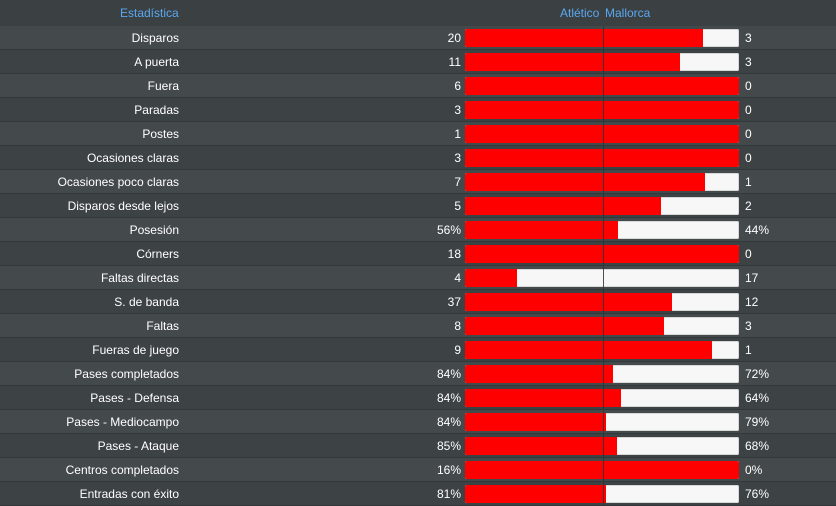  I want to click on stat-label: Pases - Defensa, so click(134, 398).